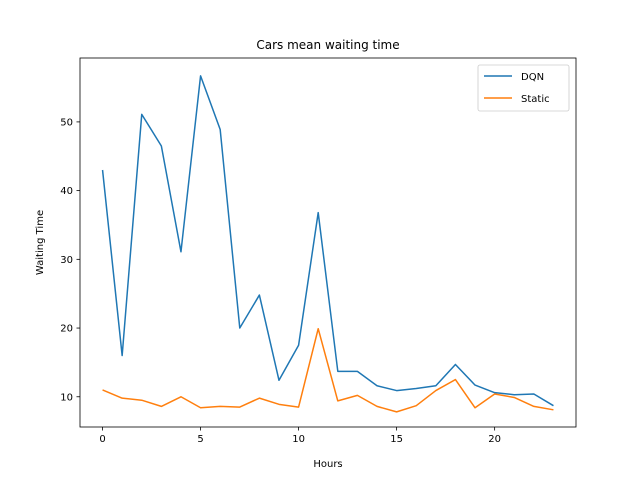  I want to click on x-tick-label: 15, so click(396, 439).